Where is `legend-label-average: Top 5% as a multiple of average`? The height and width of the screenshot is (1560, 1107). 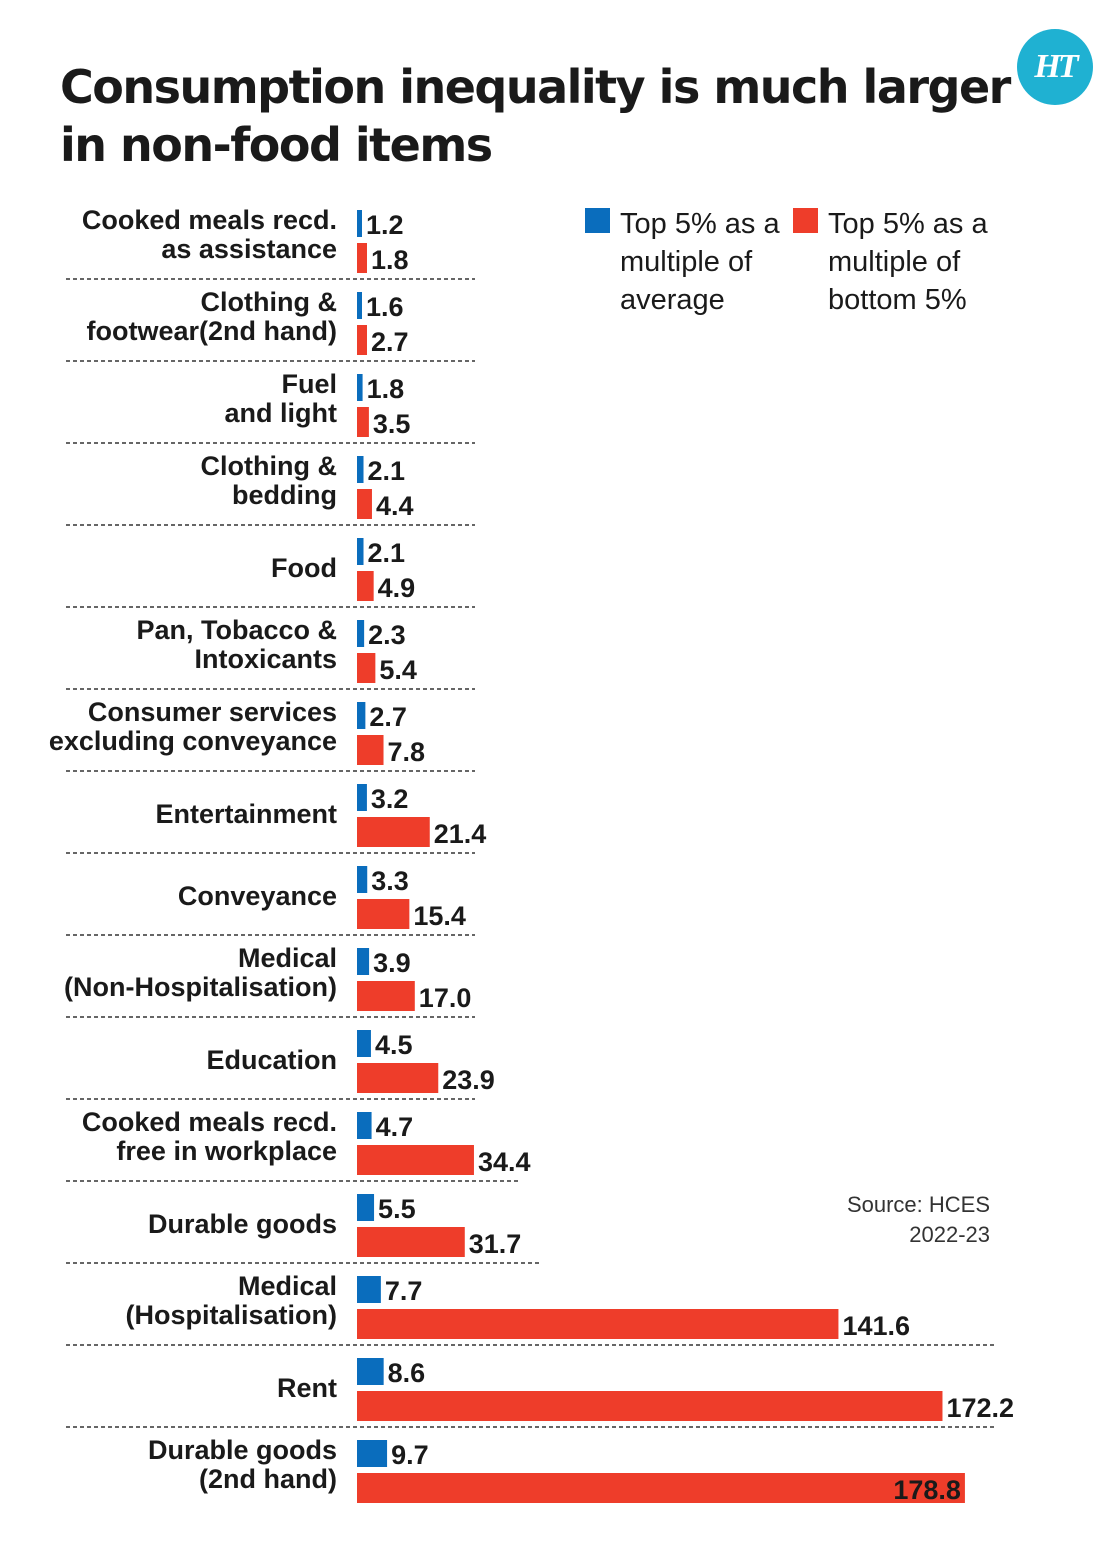
legend-label-average: Top 5% as a multiple of average is located at coordinates (700, 262).